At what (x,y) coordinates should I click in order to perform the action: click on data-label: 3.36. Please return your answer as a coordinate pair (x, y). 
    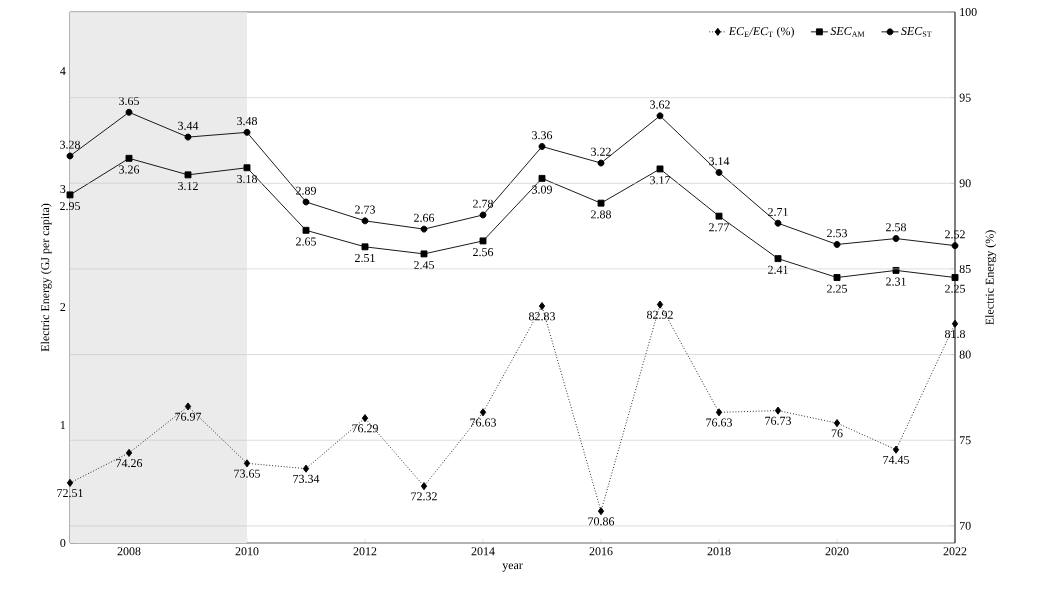
    Looking at the image, I should click on (542, 135).